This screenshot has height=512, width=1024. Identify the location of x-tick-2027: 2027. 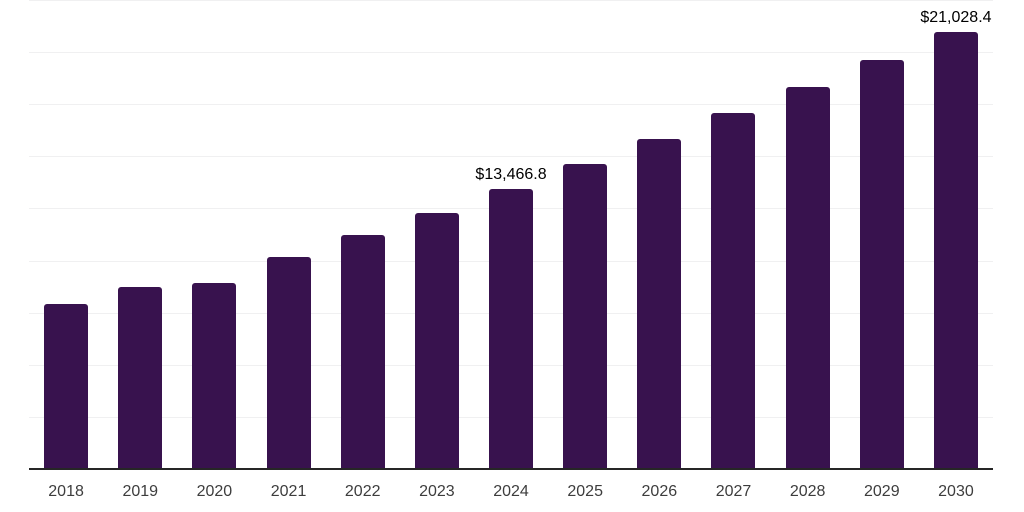
(733, 491).